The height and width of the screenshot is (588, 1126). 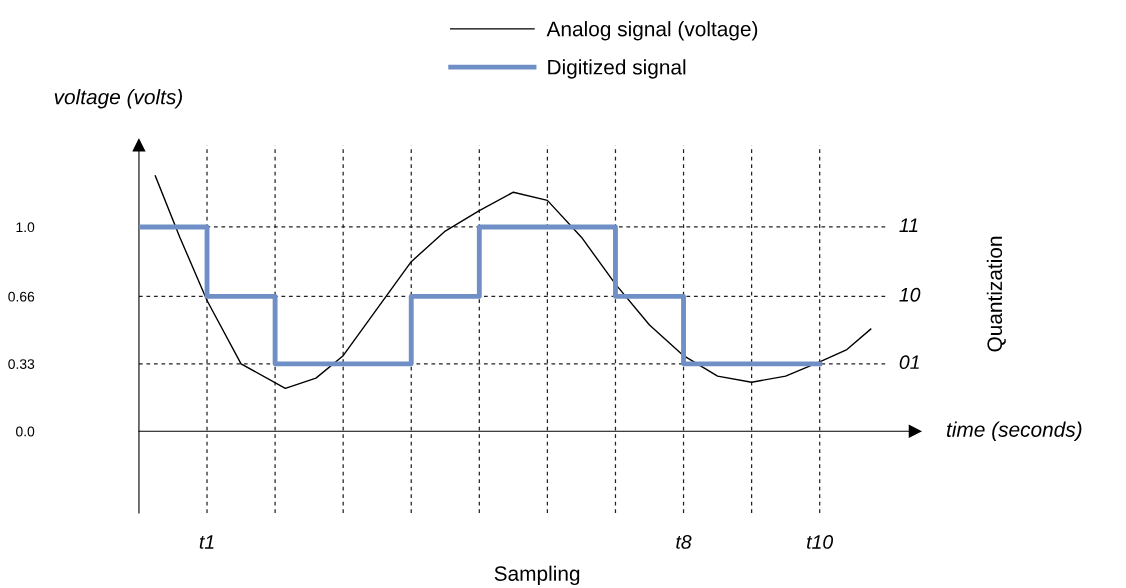 What do you see at coordinates (908, 225) in the screenshot?
I see `annotation: 11` at bounding box center [908, 225].